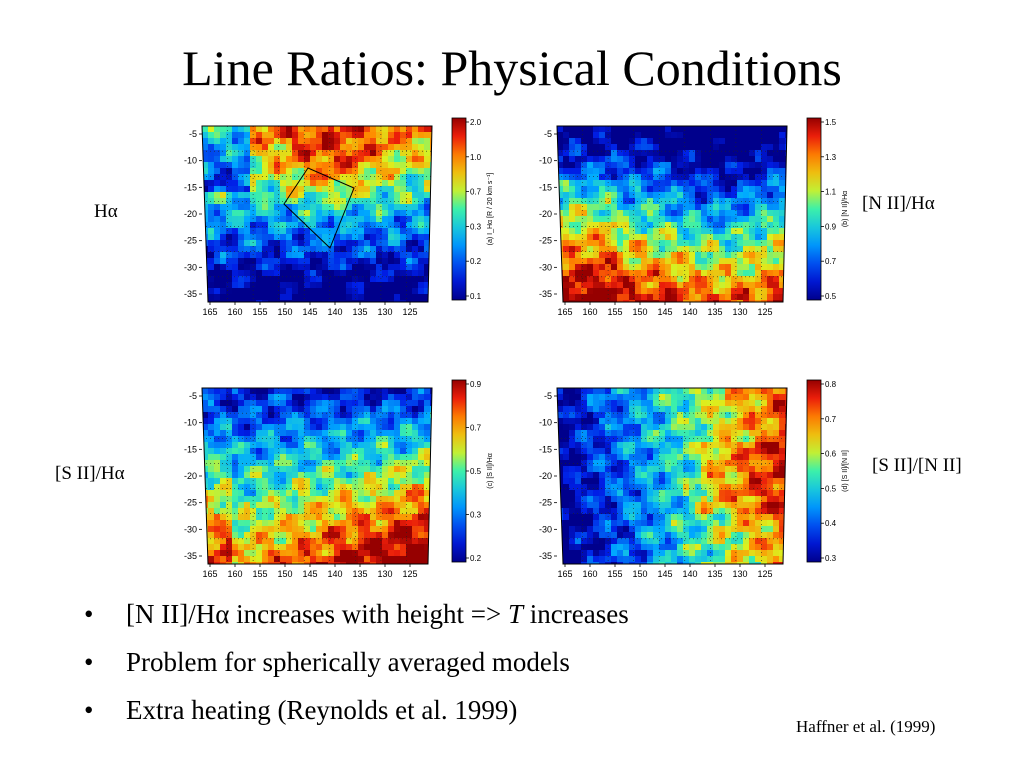  Describe the element at coordinates (831, 122) in the screenshot. I see `colorbar-tick-label: 1.5` at that location.